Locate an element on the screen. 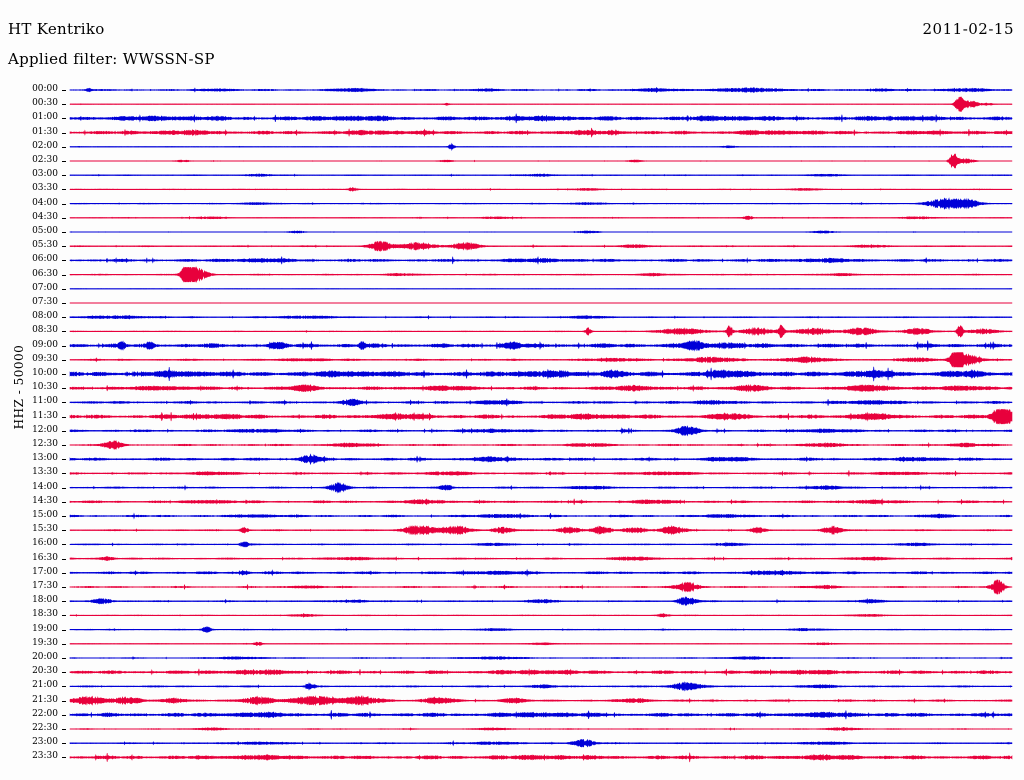  time-label: 14:30 is located at coordinates (45, 500).